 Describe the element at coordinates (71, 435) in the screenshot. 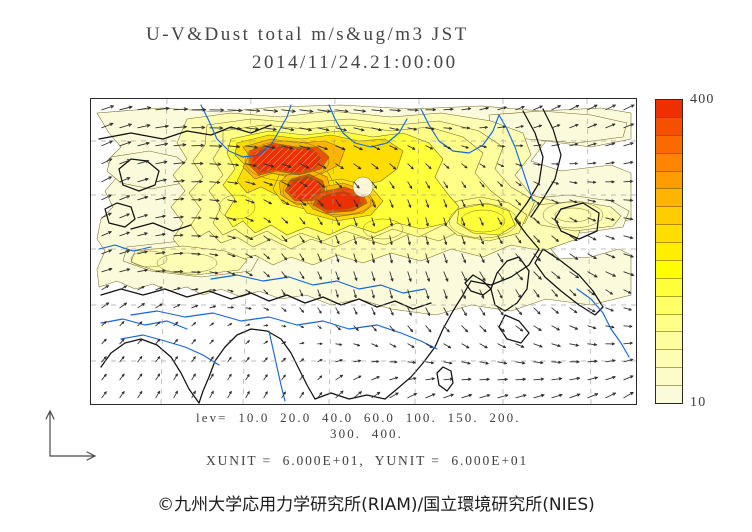

I see `vector-scale-key` at that location.